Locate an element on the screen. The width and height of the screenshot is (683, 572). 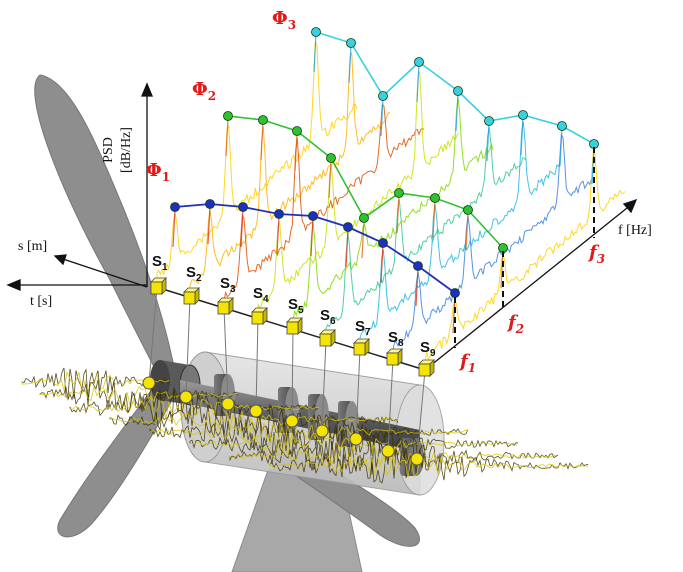
mode-label-3-symbol: Φ is located at coordinates (280, 18).